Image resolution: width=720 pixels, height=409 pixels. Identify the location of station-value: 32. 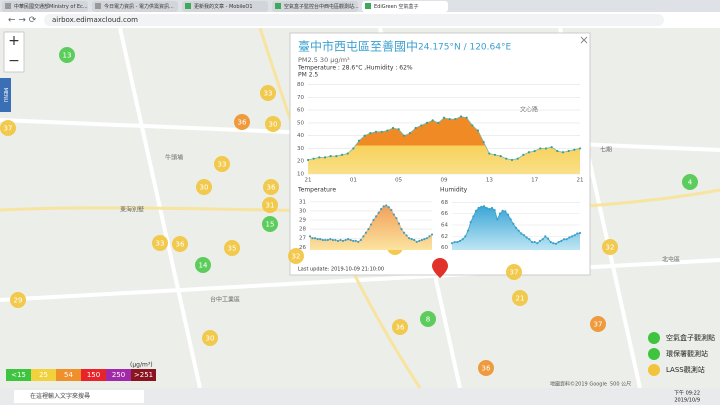
(610, 248).